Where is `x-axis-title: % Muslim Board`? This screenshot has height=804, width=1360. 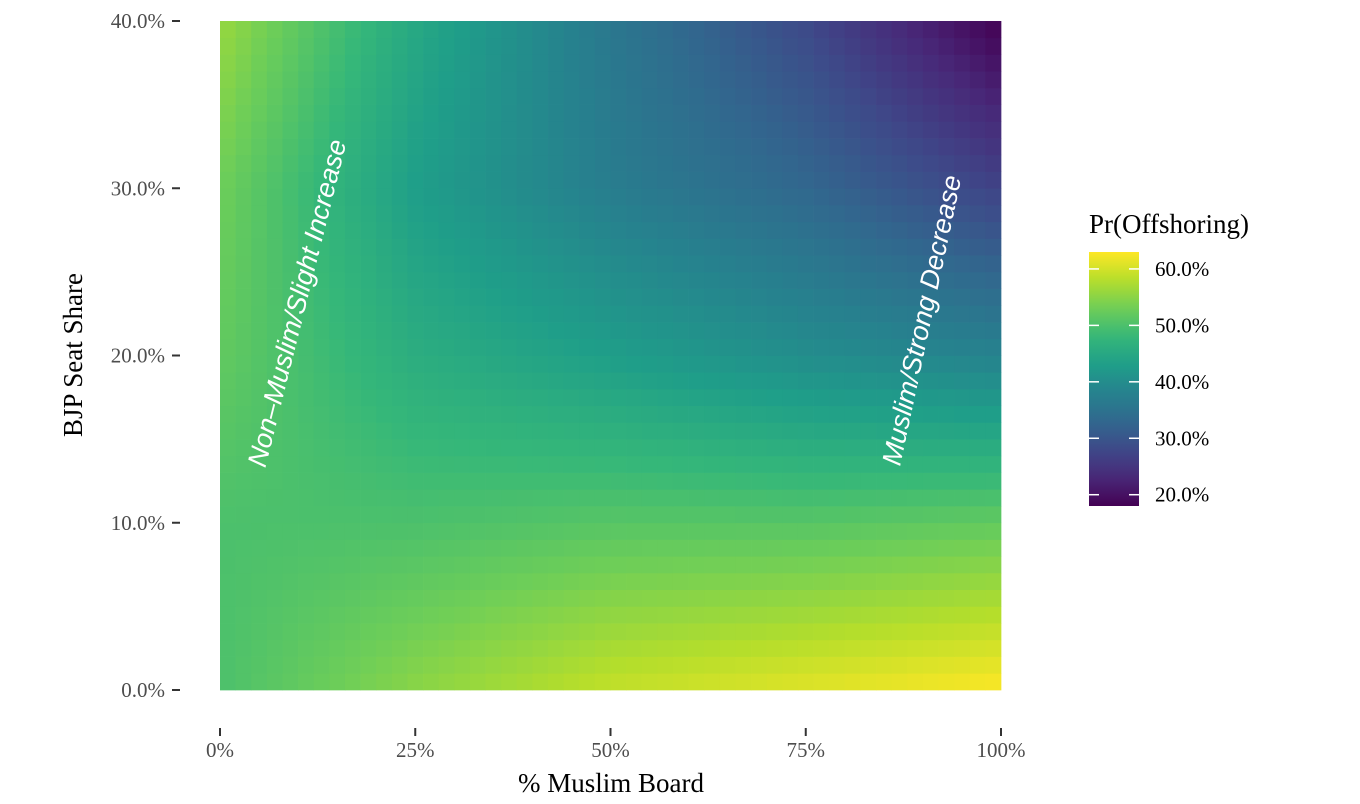 x-axis-title: % Muslim Board is located at coordinates (611, 783).